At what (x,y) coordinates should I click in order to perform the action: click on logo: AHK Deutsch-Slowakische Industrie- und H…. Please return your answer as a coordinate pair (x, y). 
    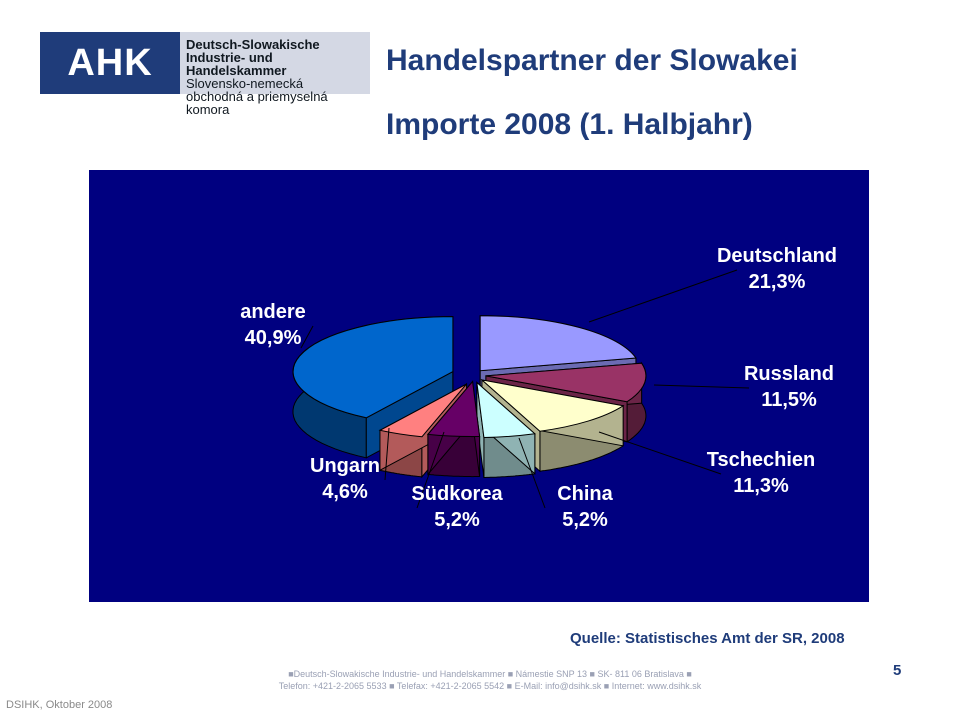
    Looking at the image, I should click on (205, 74).